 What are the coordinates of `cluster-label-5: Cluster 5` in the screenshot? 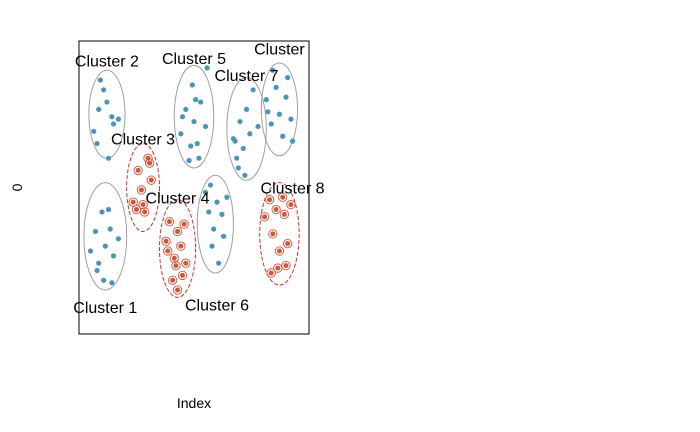 It's located at (194, 59).